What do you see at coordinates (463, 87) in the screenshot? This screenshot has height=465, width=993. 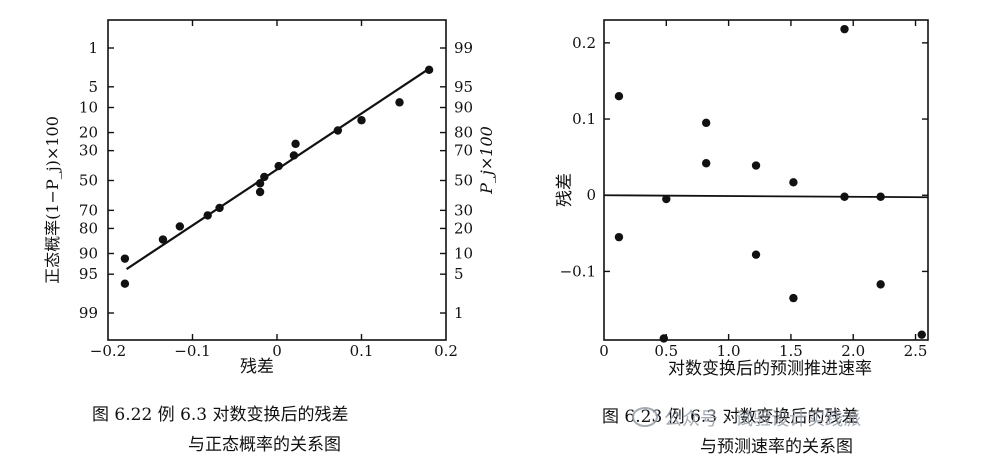 I see `y2-tick-label-1: 95` at bounding box center [463, 87].